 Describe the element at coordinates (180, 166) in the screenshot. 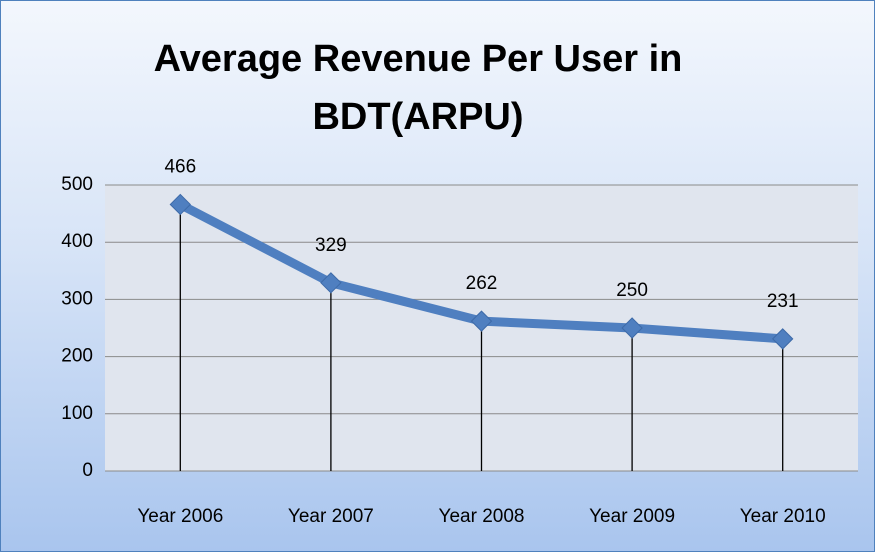

I see `data-label: 466` at that location.